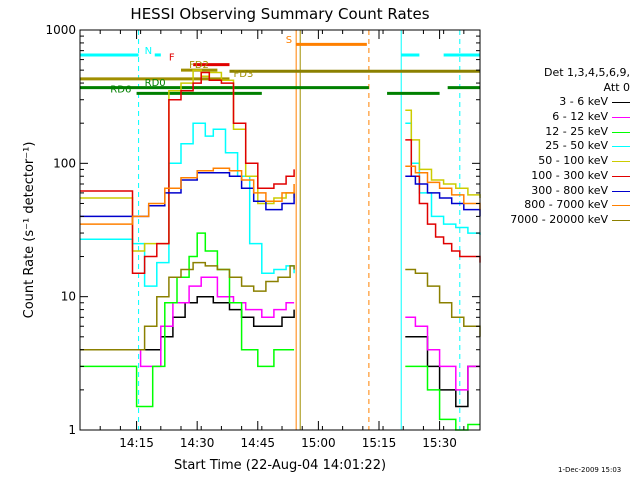 This screenshot has height=480, width=640. I want to click on legend-entry: 100 - 300 keV, so click(554, 176).